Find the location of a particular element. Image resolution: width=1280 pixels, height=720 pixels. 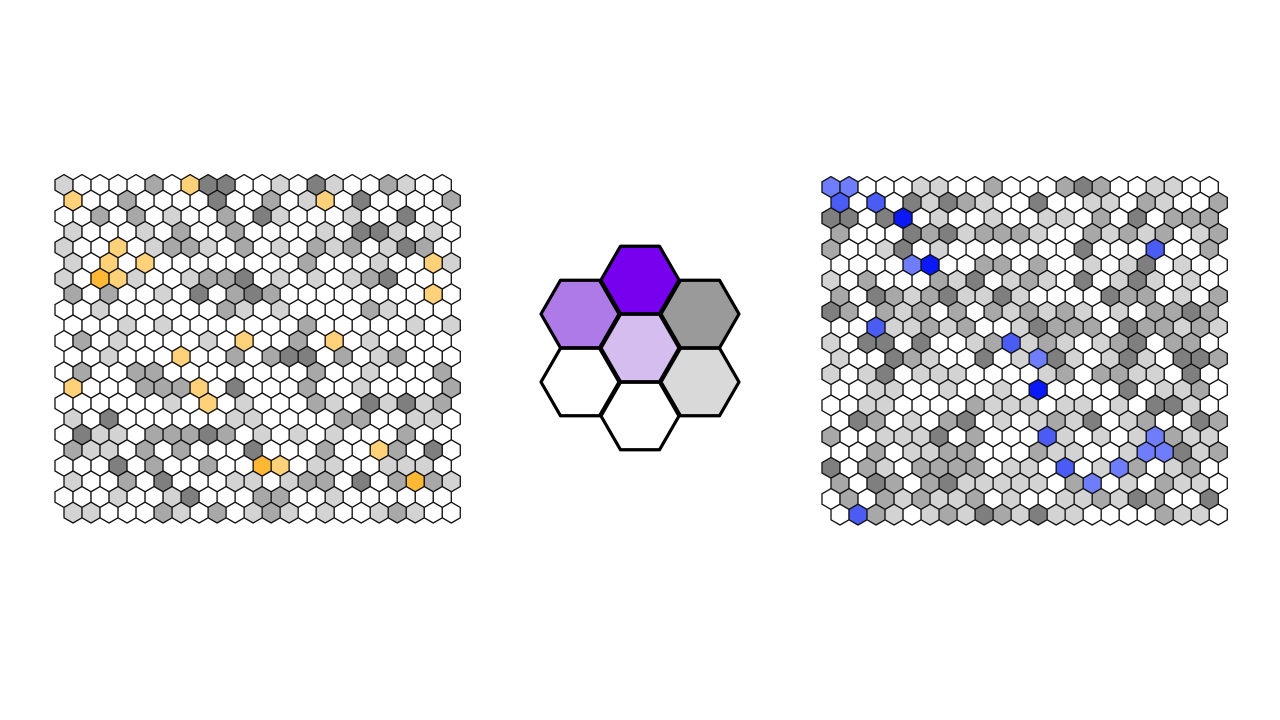

center-hex-legend is located at coordinates (640, 348).